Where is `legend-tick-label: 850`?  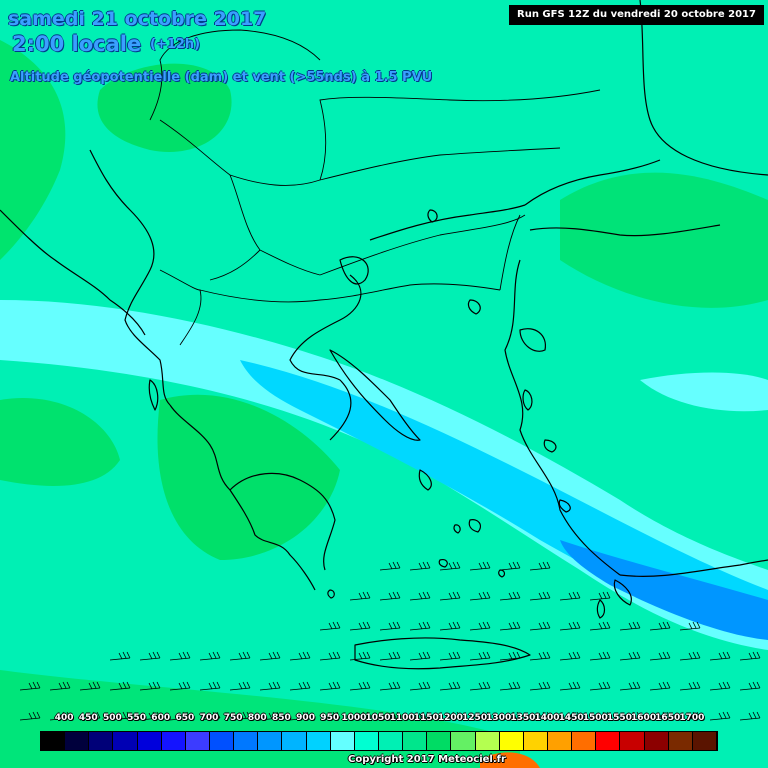
legend-tick-label: 850 is located at coordinates (281, 718).